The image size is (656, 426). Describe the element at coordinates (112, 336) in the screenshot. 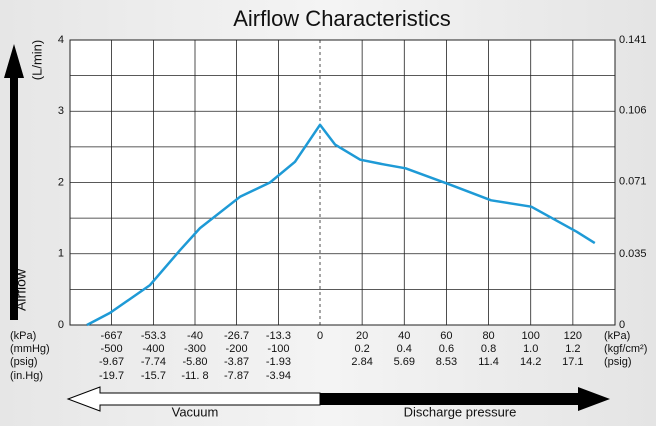

I see `x-tick-label: -667` at that location.